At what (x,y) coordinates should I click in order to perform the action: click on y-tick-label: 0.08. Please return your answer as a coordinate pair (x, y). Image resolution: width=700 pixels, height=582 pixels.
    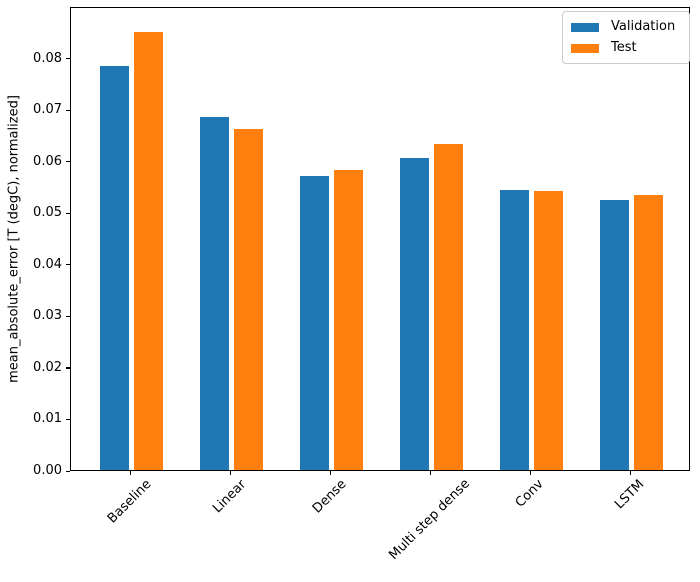
    Looking at the image, I should click on (47, 58).